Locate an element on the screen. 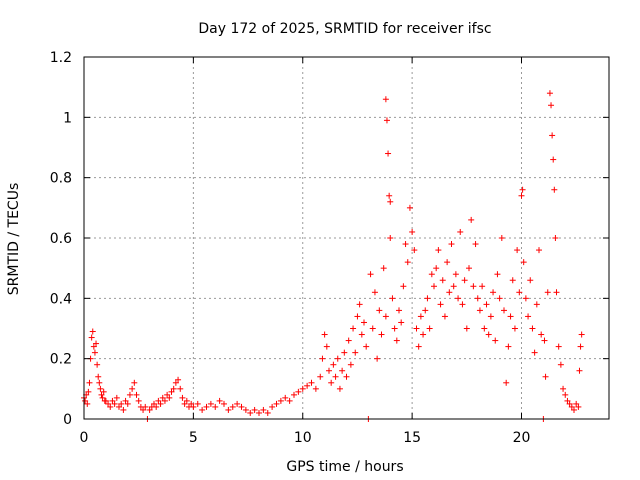 The height and width of the screenshot is (480, 640). y-tick-label: 1.2 is located at coordinates (61, 58).